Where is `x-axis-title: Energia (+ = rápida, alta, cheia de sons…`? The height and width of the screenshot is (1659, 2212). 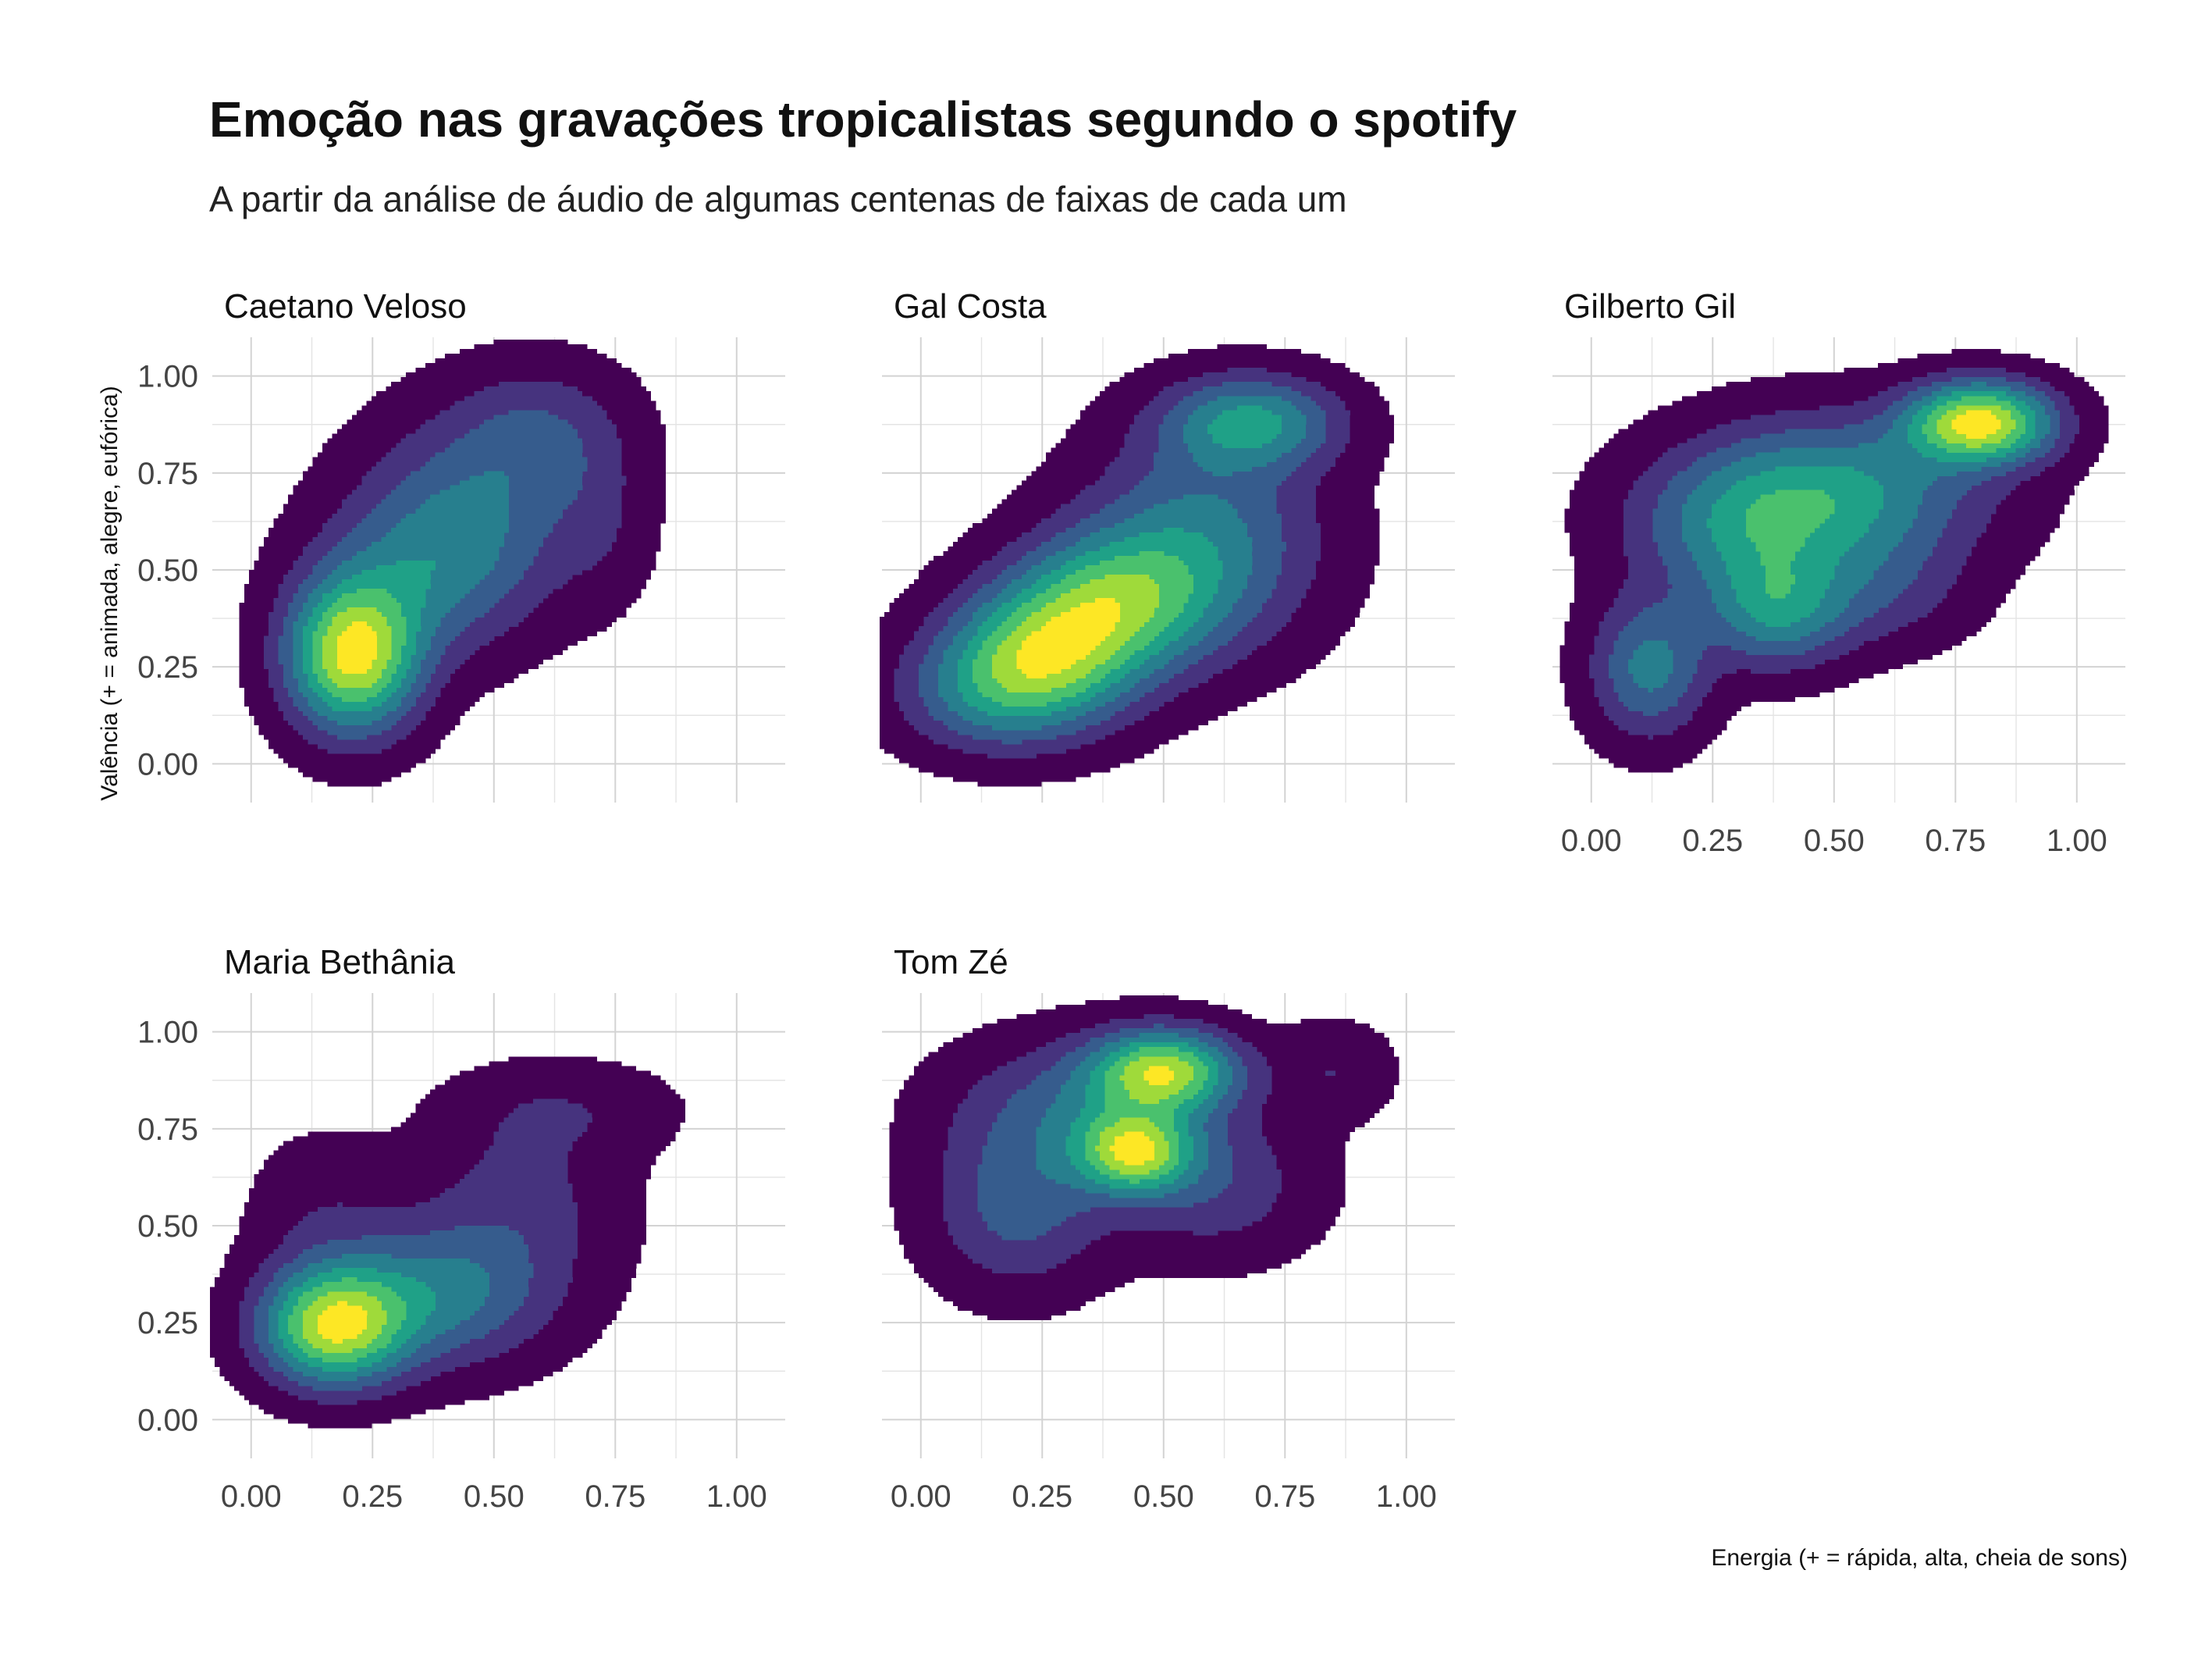 x-axis-title: Energia (+ = rápida, alta, cheia de sons… is located at coordinates (1919, 1558).